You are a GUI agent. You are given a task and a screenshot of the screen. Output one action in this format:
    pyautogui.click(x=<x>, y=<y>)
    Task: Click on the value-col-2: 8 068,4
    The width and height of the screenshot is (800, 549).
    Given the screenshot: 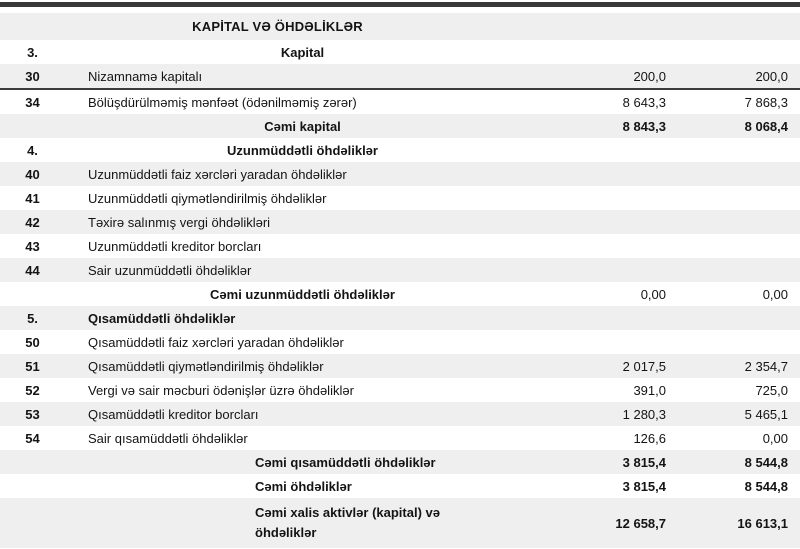 What is the action you would take?
    pyautogui.click(x=736, y=126)
    